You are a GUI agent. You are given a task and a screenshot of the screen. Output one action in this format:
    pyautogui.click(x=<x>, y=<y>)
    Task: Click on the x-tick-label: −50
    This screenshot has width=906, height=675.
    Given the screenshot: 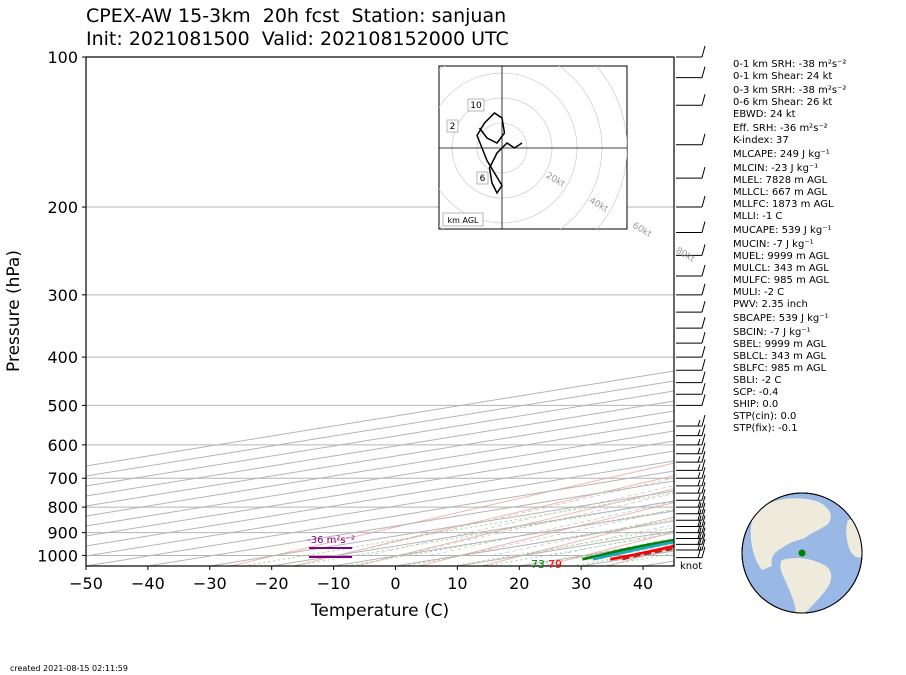 What is the action you would take?
    pyautogui.click(x=86, y=583)
    